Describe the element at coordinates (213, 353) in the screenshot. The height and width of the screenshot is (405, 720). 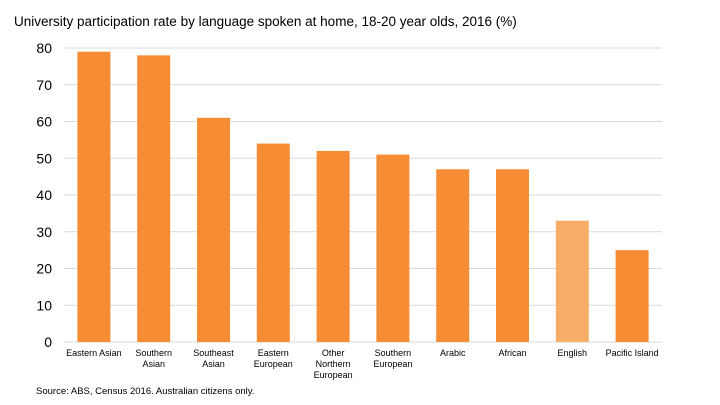
I see `x-category-label: Southeast` at that location.